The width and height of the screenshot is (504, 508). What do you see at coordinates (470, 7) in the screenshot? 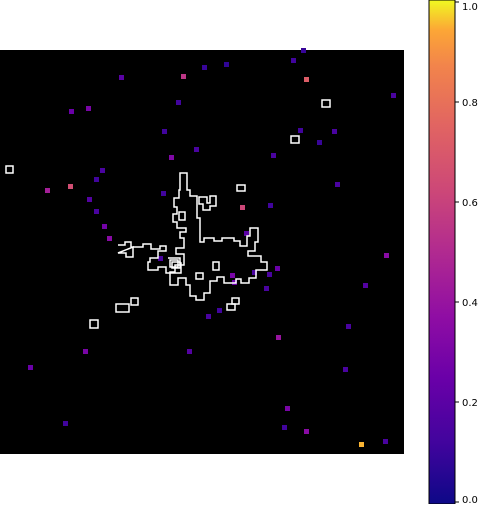
I see `colorbar-tick-label-5: 1.0` at bounding box center [470, 7].